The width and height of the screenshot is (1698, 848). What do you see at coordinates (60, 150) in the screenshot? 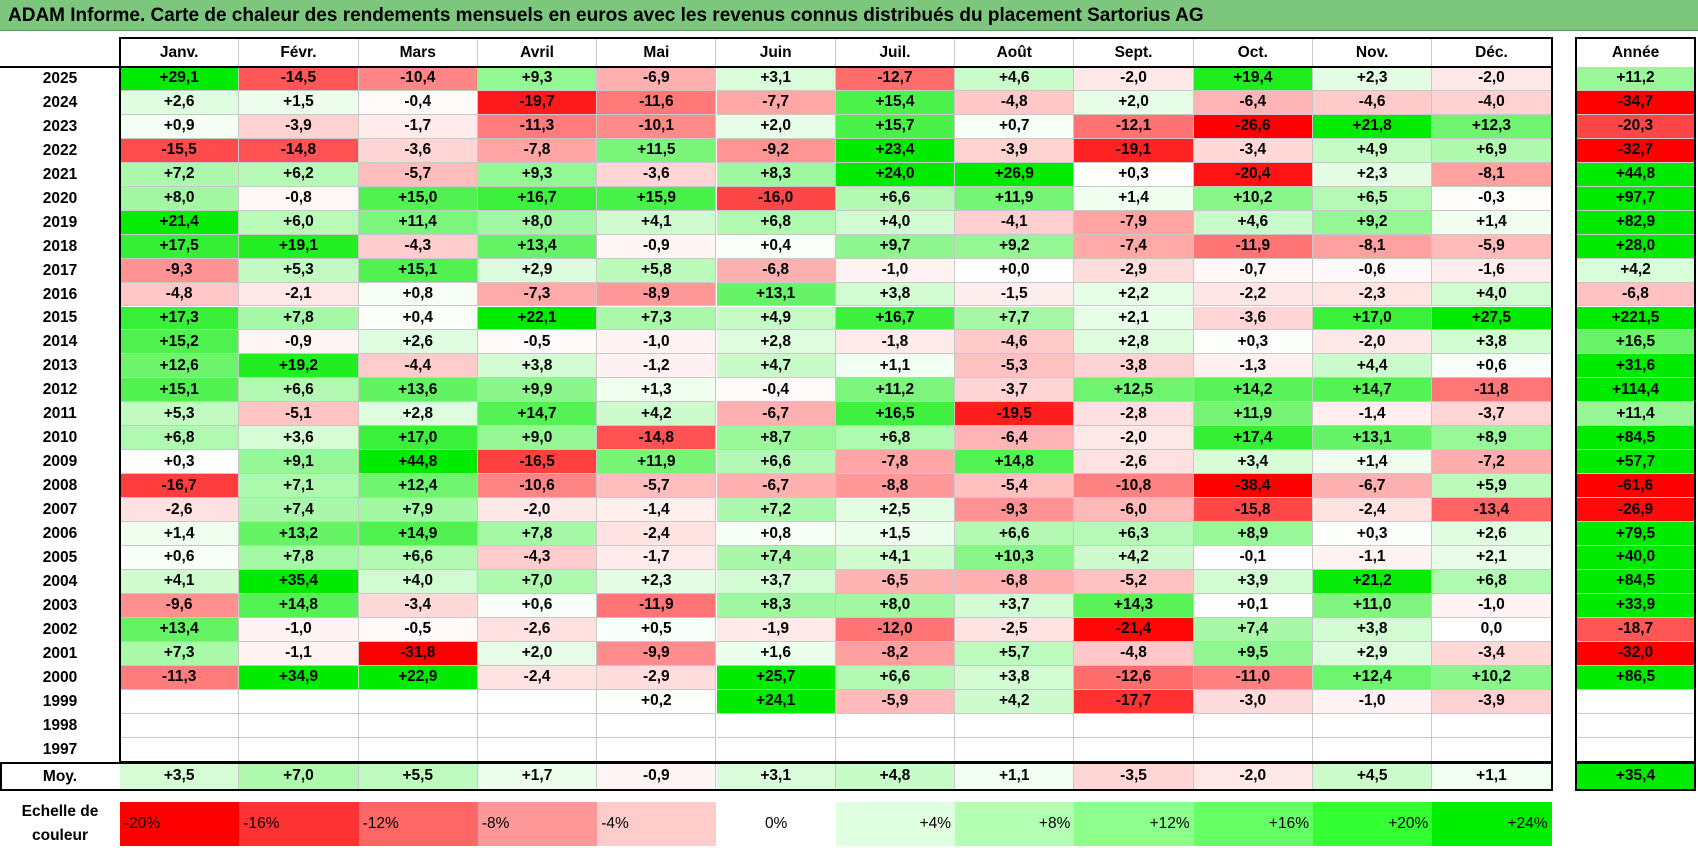
I see `year-label: 2022` at bounding box center [60, 150].